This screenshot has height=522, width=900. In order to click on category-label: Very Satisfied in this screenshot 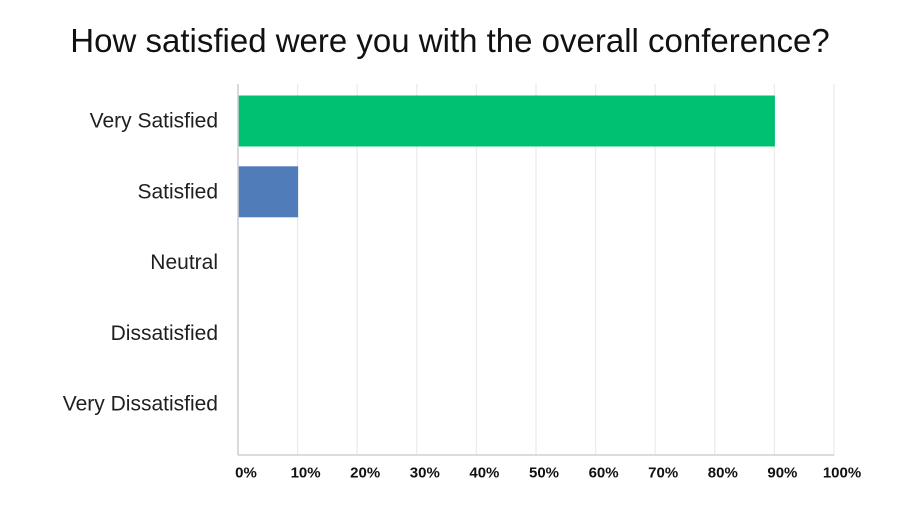, I will do `click(154, 121)`.